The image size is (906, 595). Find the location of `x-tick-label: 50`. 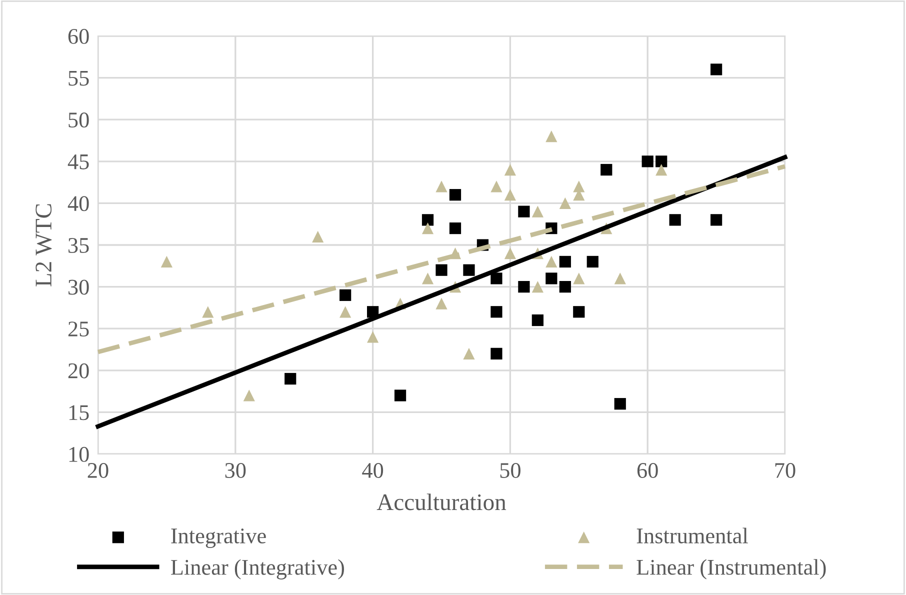

x-tick-label: 50 is located at coordinates (510, 470).